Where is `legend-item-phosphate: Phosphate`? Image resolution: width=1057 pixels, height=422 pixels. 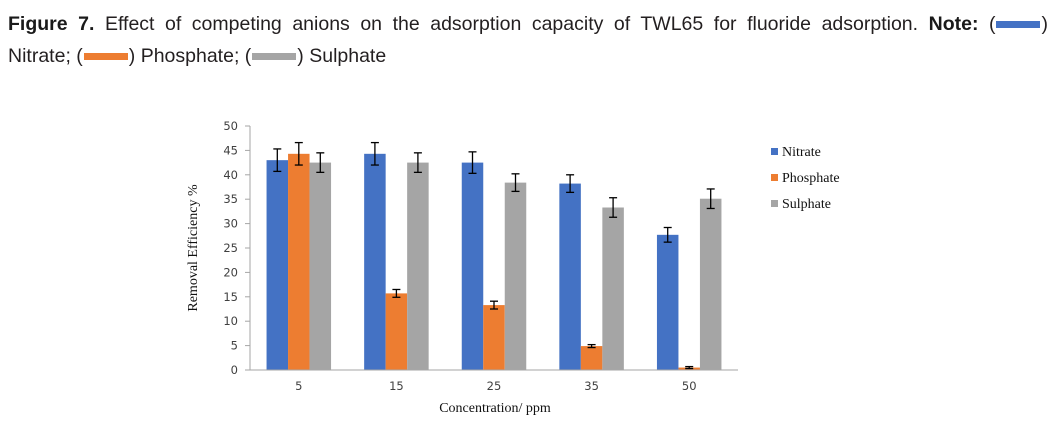 legend-item-phosphate: Phosphate is located at coordinates (805, 178).